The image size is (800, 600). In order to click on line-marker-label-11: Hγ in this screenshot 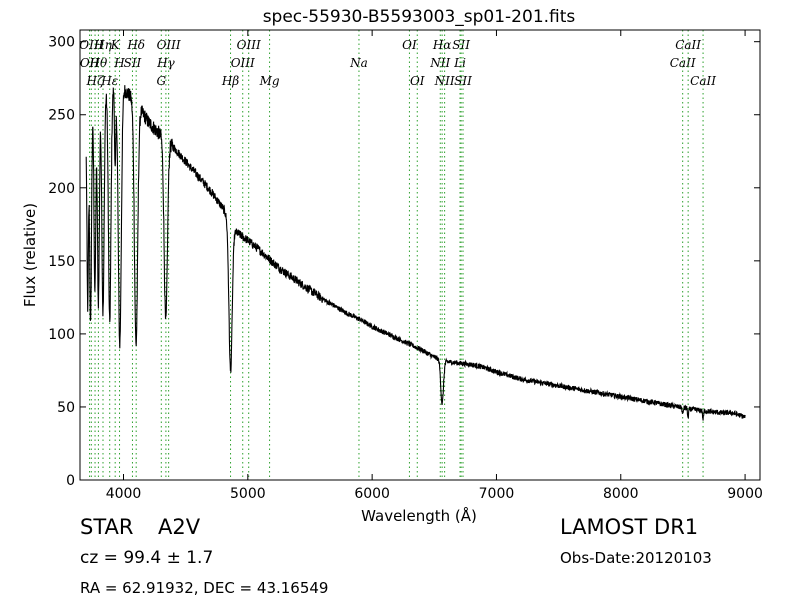, I will do `click(165, 63)`.